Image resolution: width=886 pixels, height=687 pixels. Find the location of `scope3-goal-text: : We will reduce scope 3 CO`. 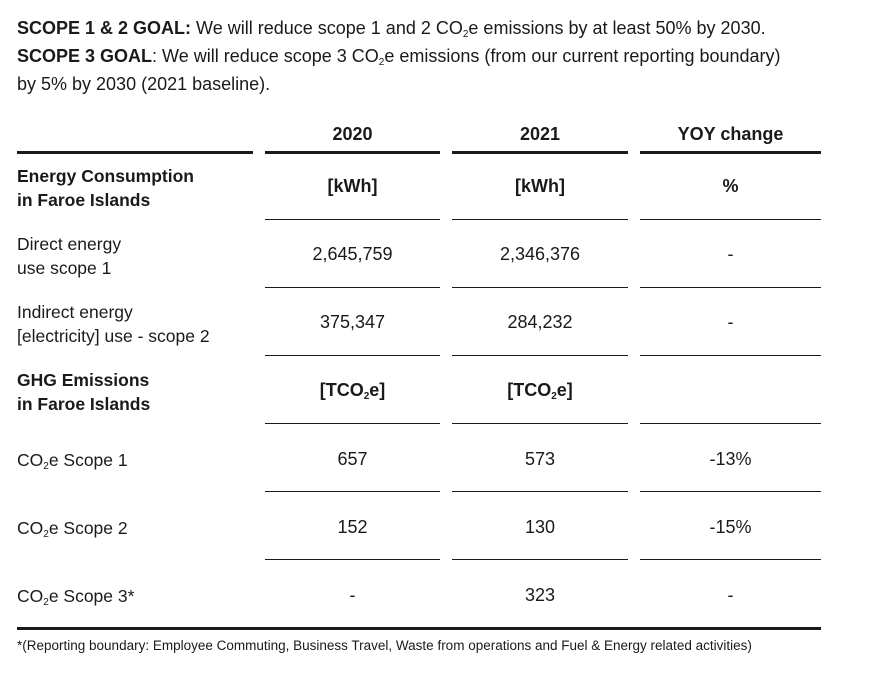

scope3-goal-text: : We will reduce scope 3 CO is located at coordinates (265, 56).